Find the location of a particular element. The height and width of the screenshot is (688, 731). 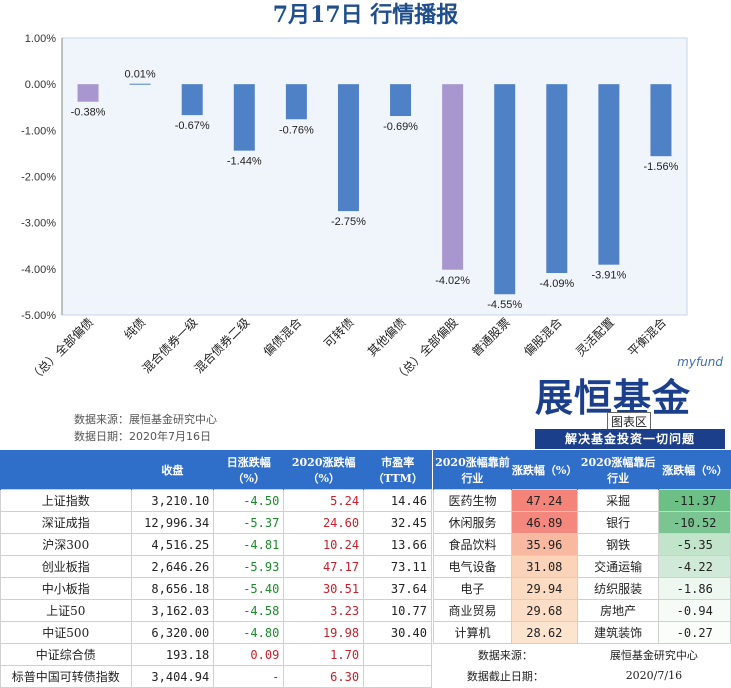

index-name: 创业板指 is located at coordinates (66, 566).